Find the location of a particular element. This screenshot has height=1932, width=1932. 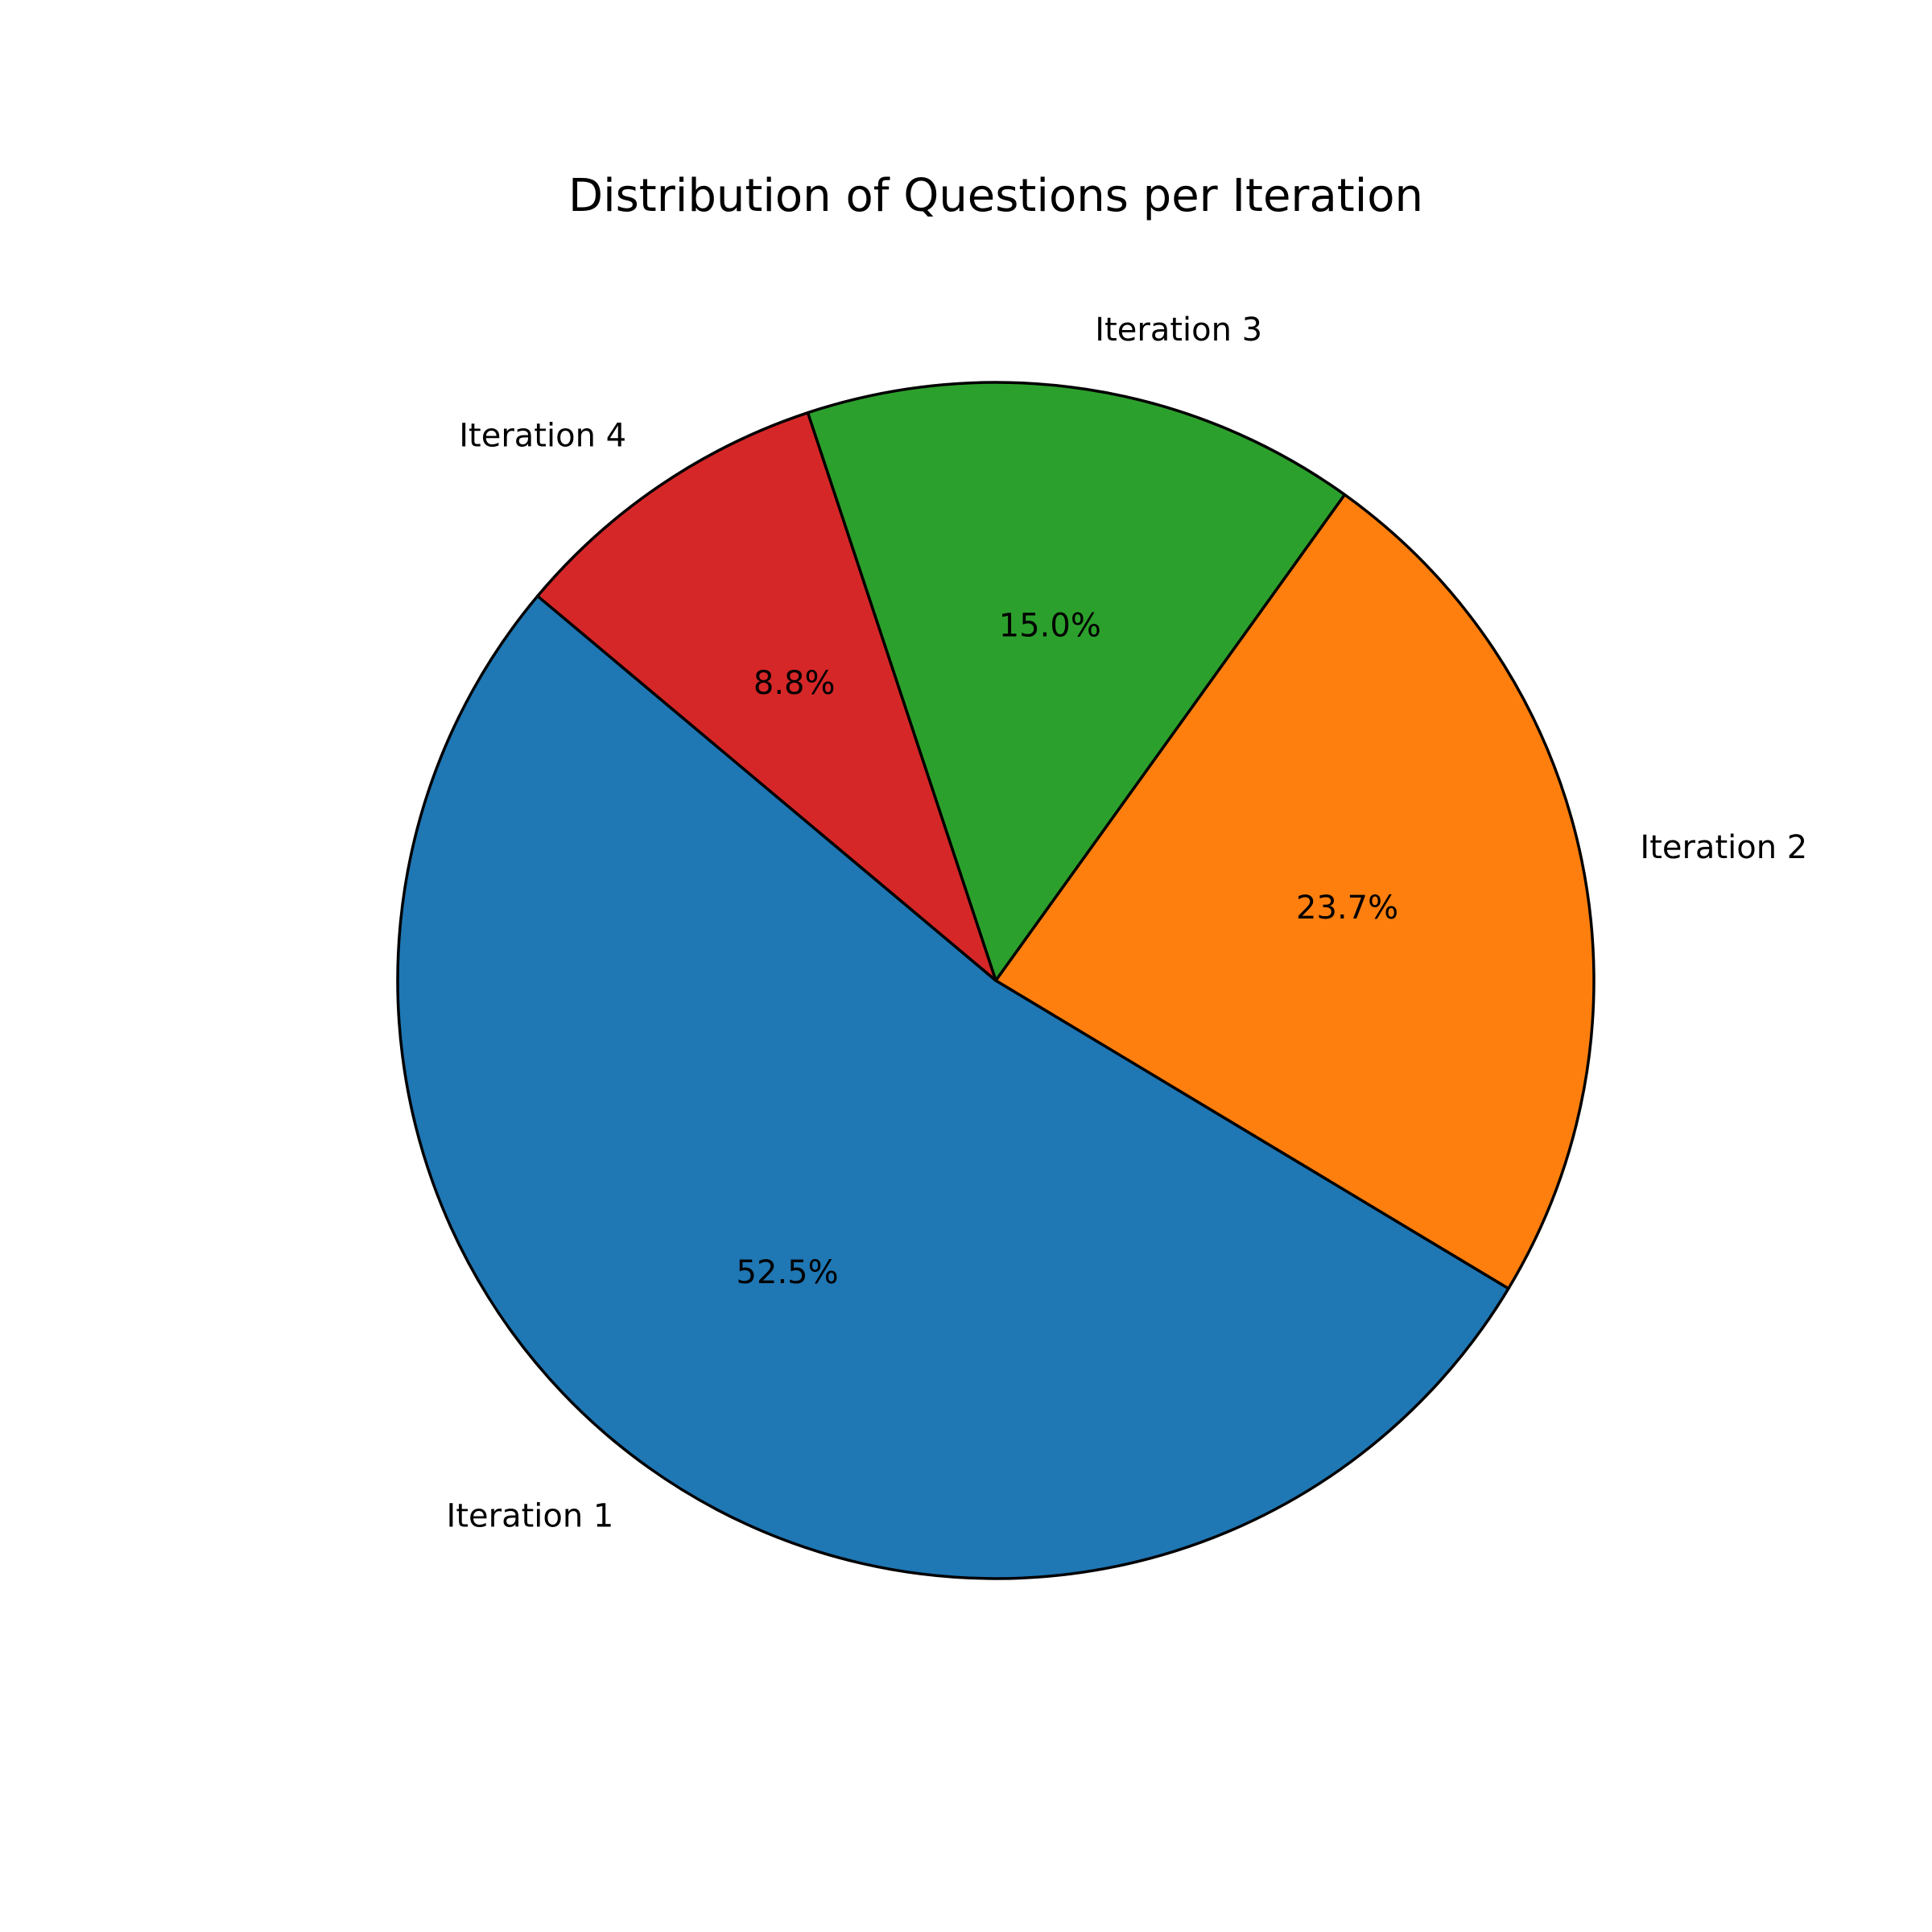

pct-label-iteration-1: 52.5% is located at coordinates (788, 1272).